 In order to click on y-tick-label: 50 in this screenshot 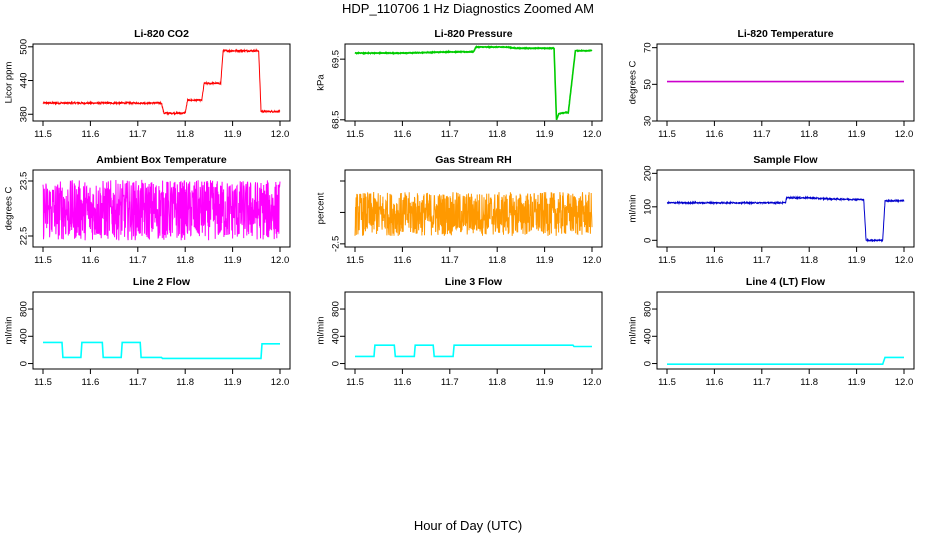, I will do `click(648, 84)`.